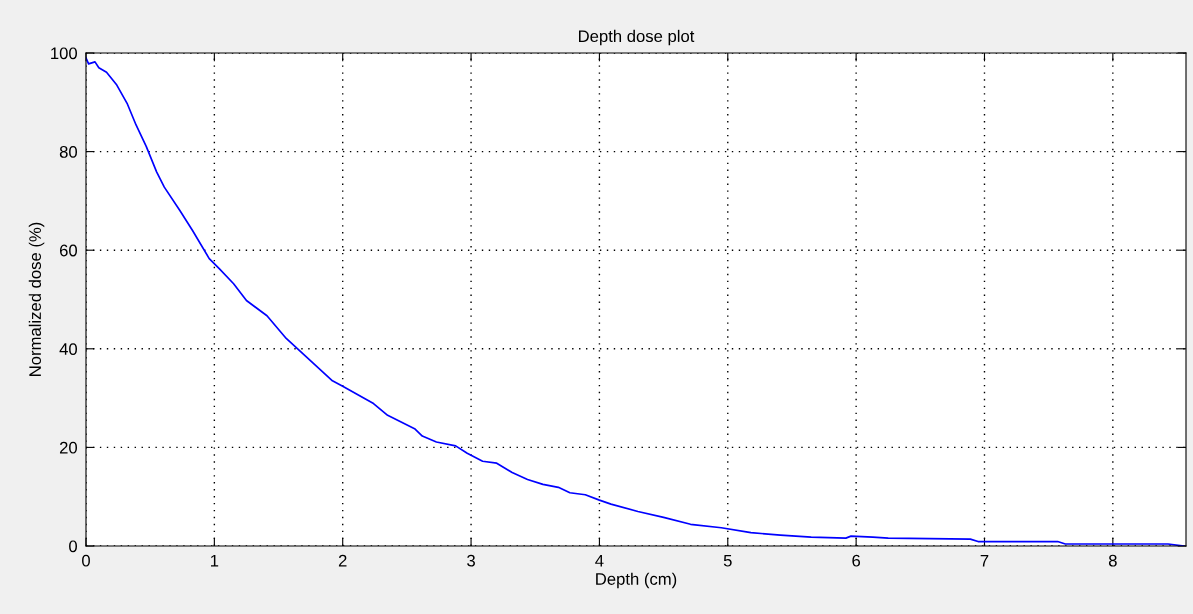 The image size is (1193, 614). I want to click on y-tick-label: 20, so click(68, 447).